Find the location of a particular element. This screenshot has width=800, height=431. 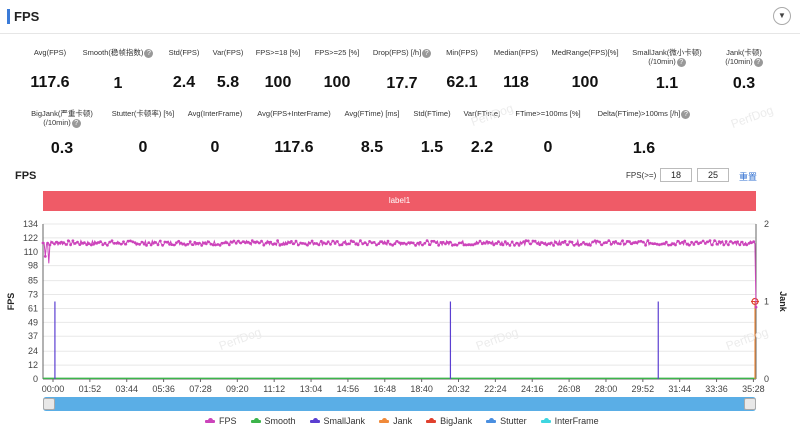

x-tick-label: 33:36 is located at coordinates (716, 389).